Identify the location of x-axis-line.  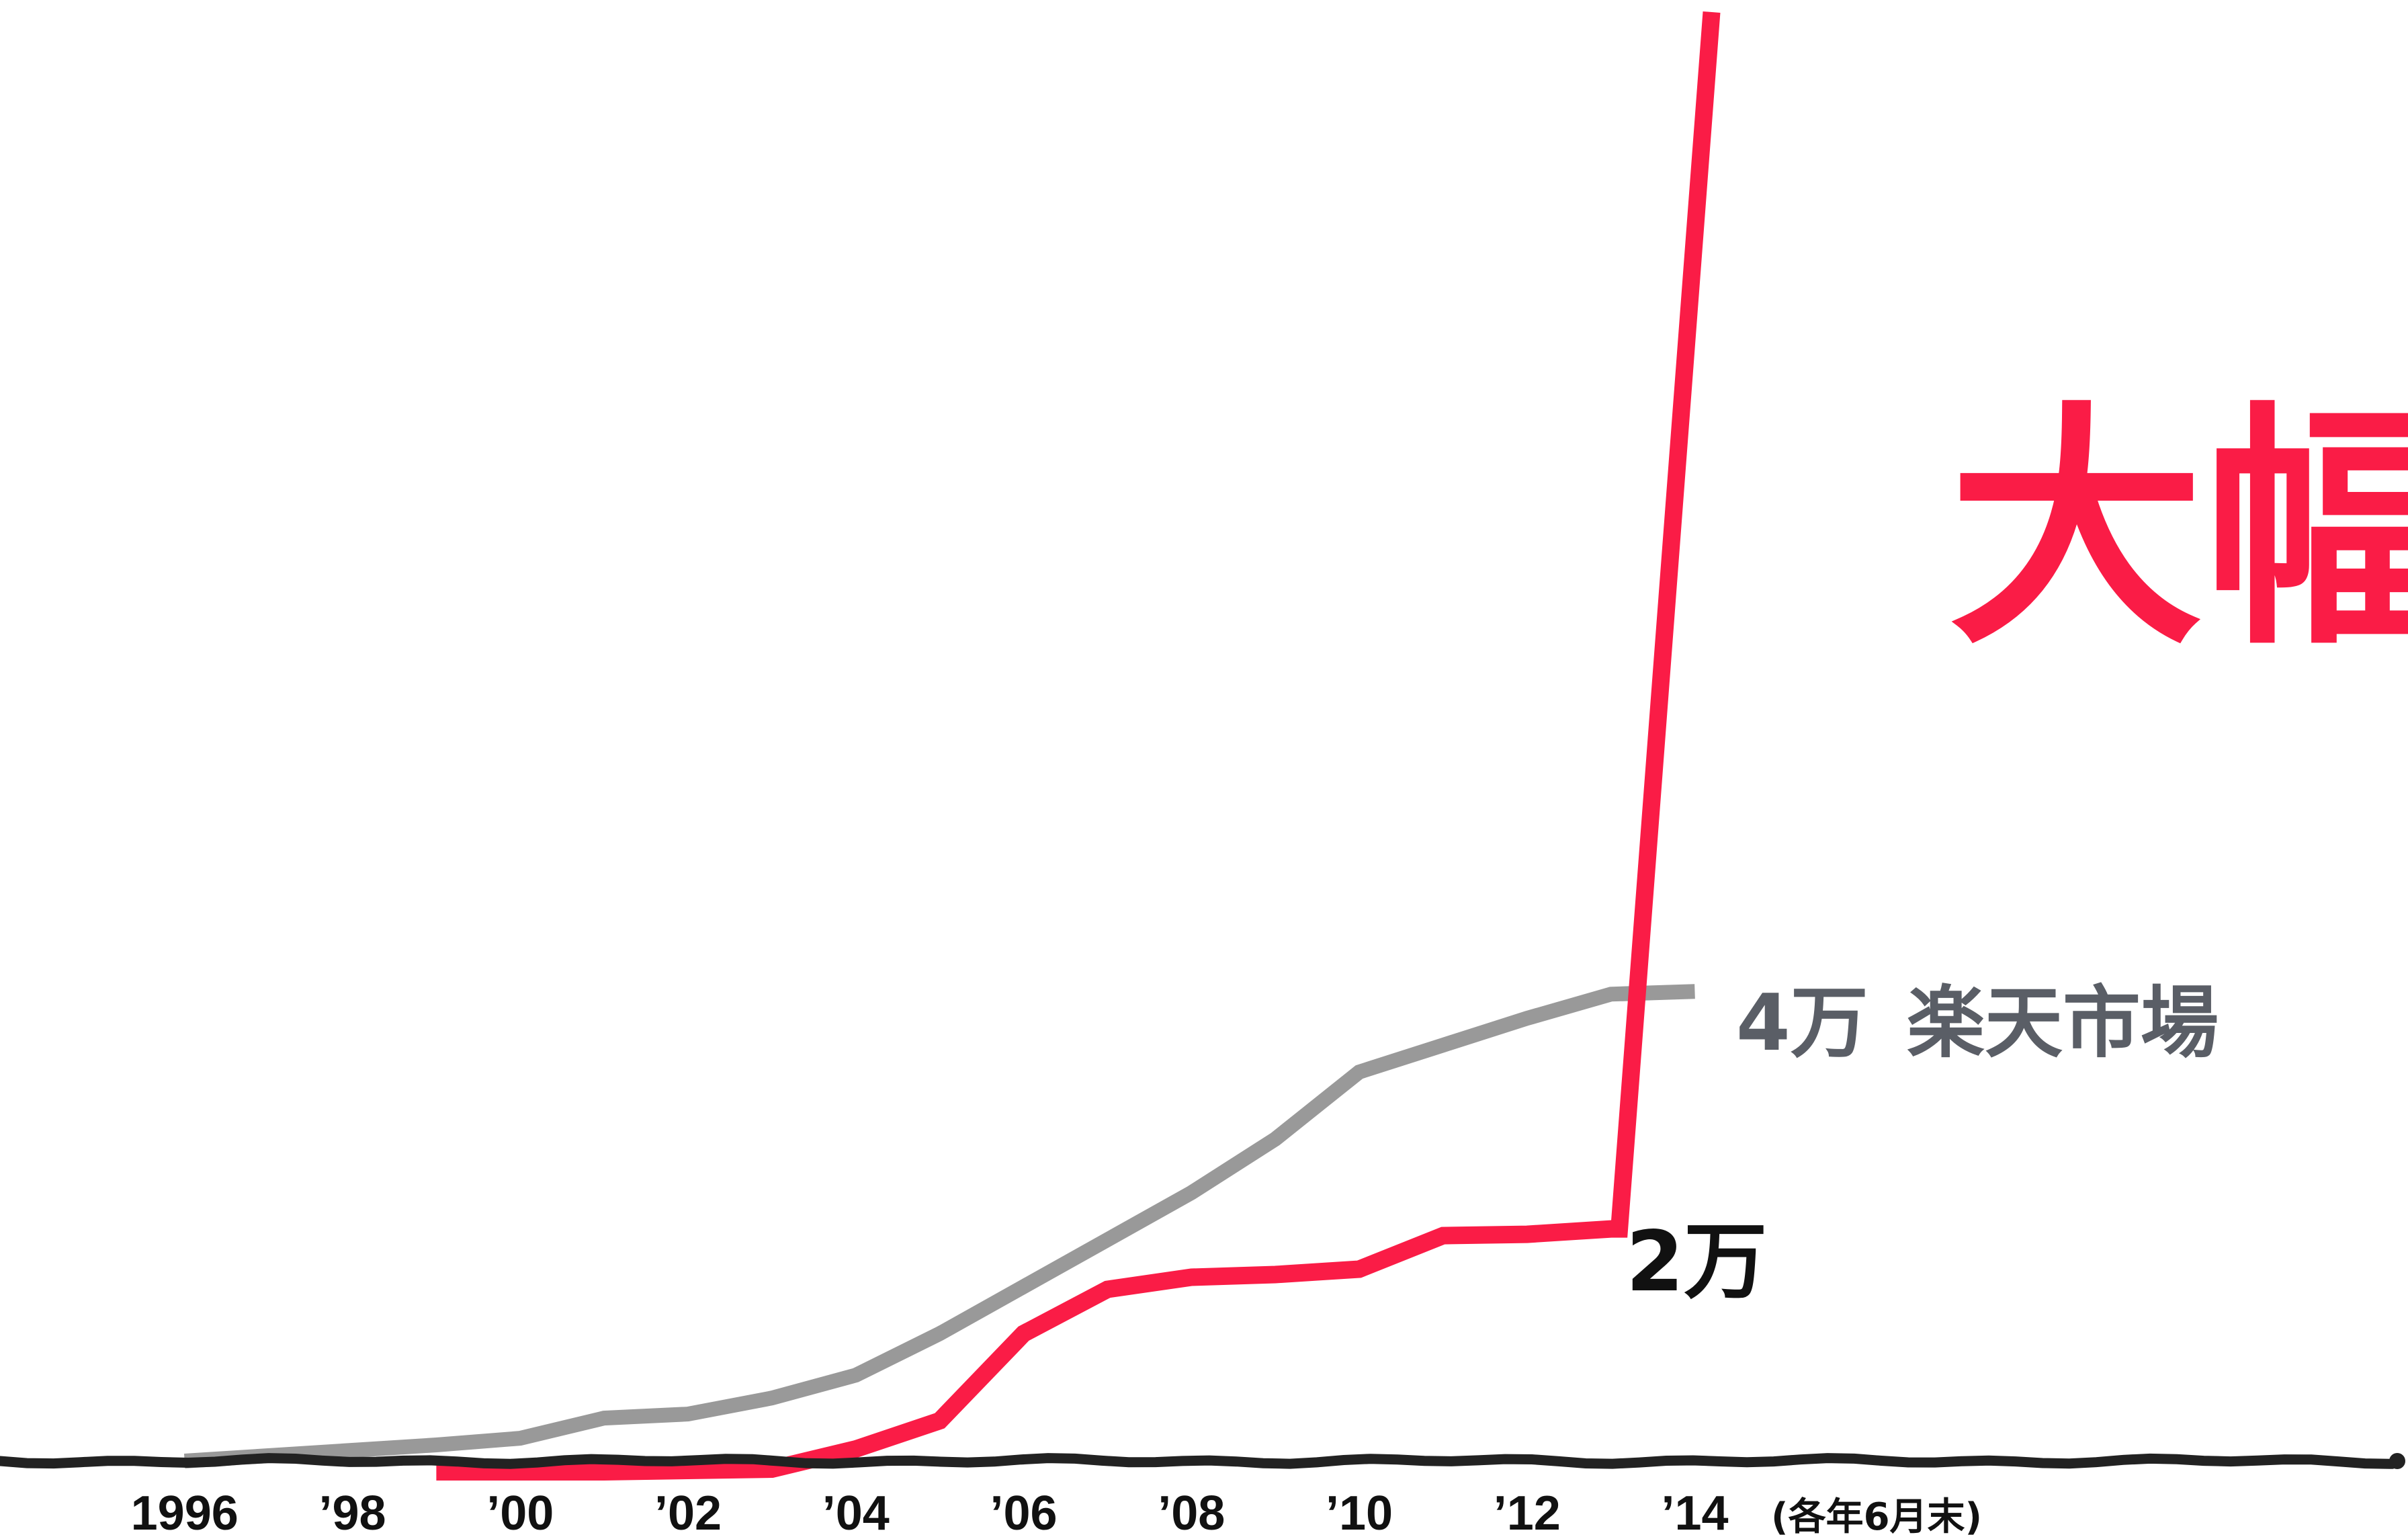
(1198, 1461).